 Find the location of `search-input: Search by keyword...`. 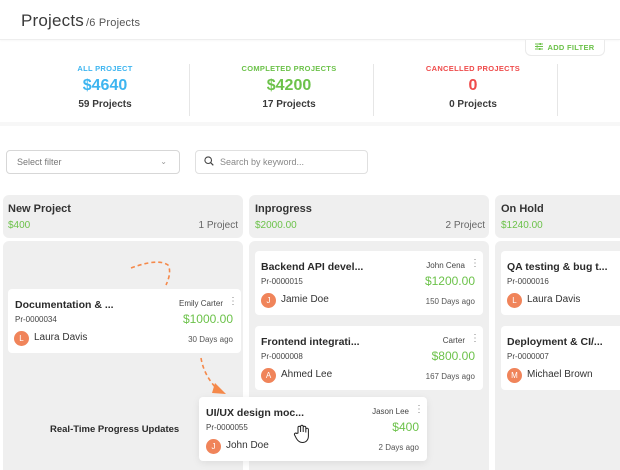

search-input: Search by keyword... is located at coordinates (281, 162).